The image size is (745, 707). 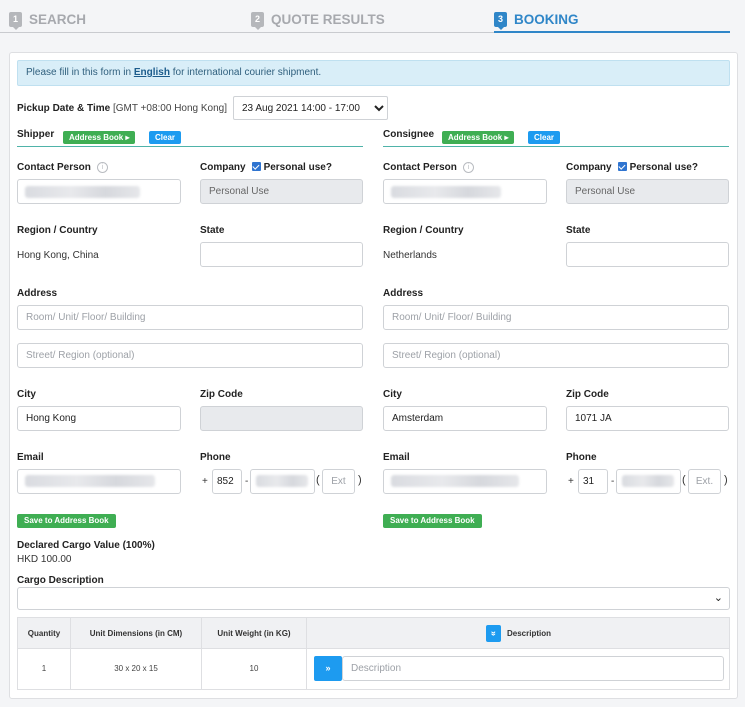 I want to click on chevron-down-icon: ⌄, so click(x=718, y=598).